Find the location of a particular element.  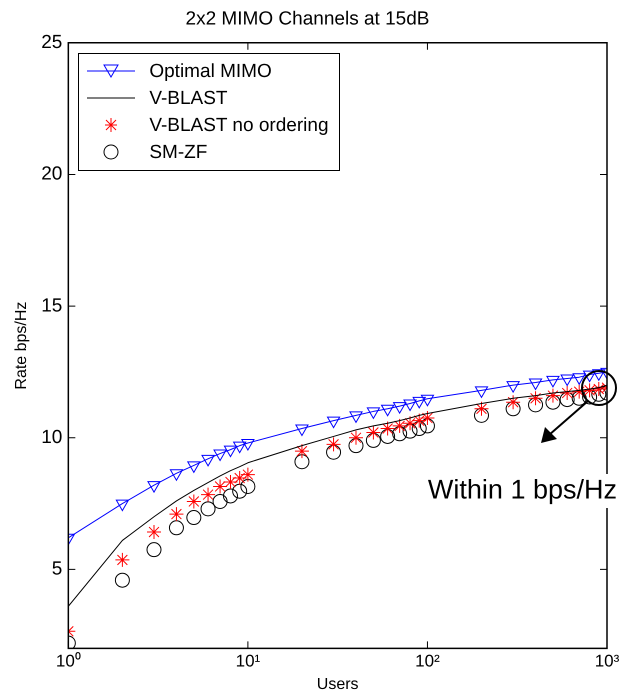

x-tick-label: 10¹ is located at coordinates (248, 660).